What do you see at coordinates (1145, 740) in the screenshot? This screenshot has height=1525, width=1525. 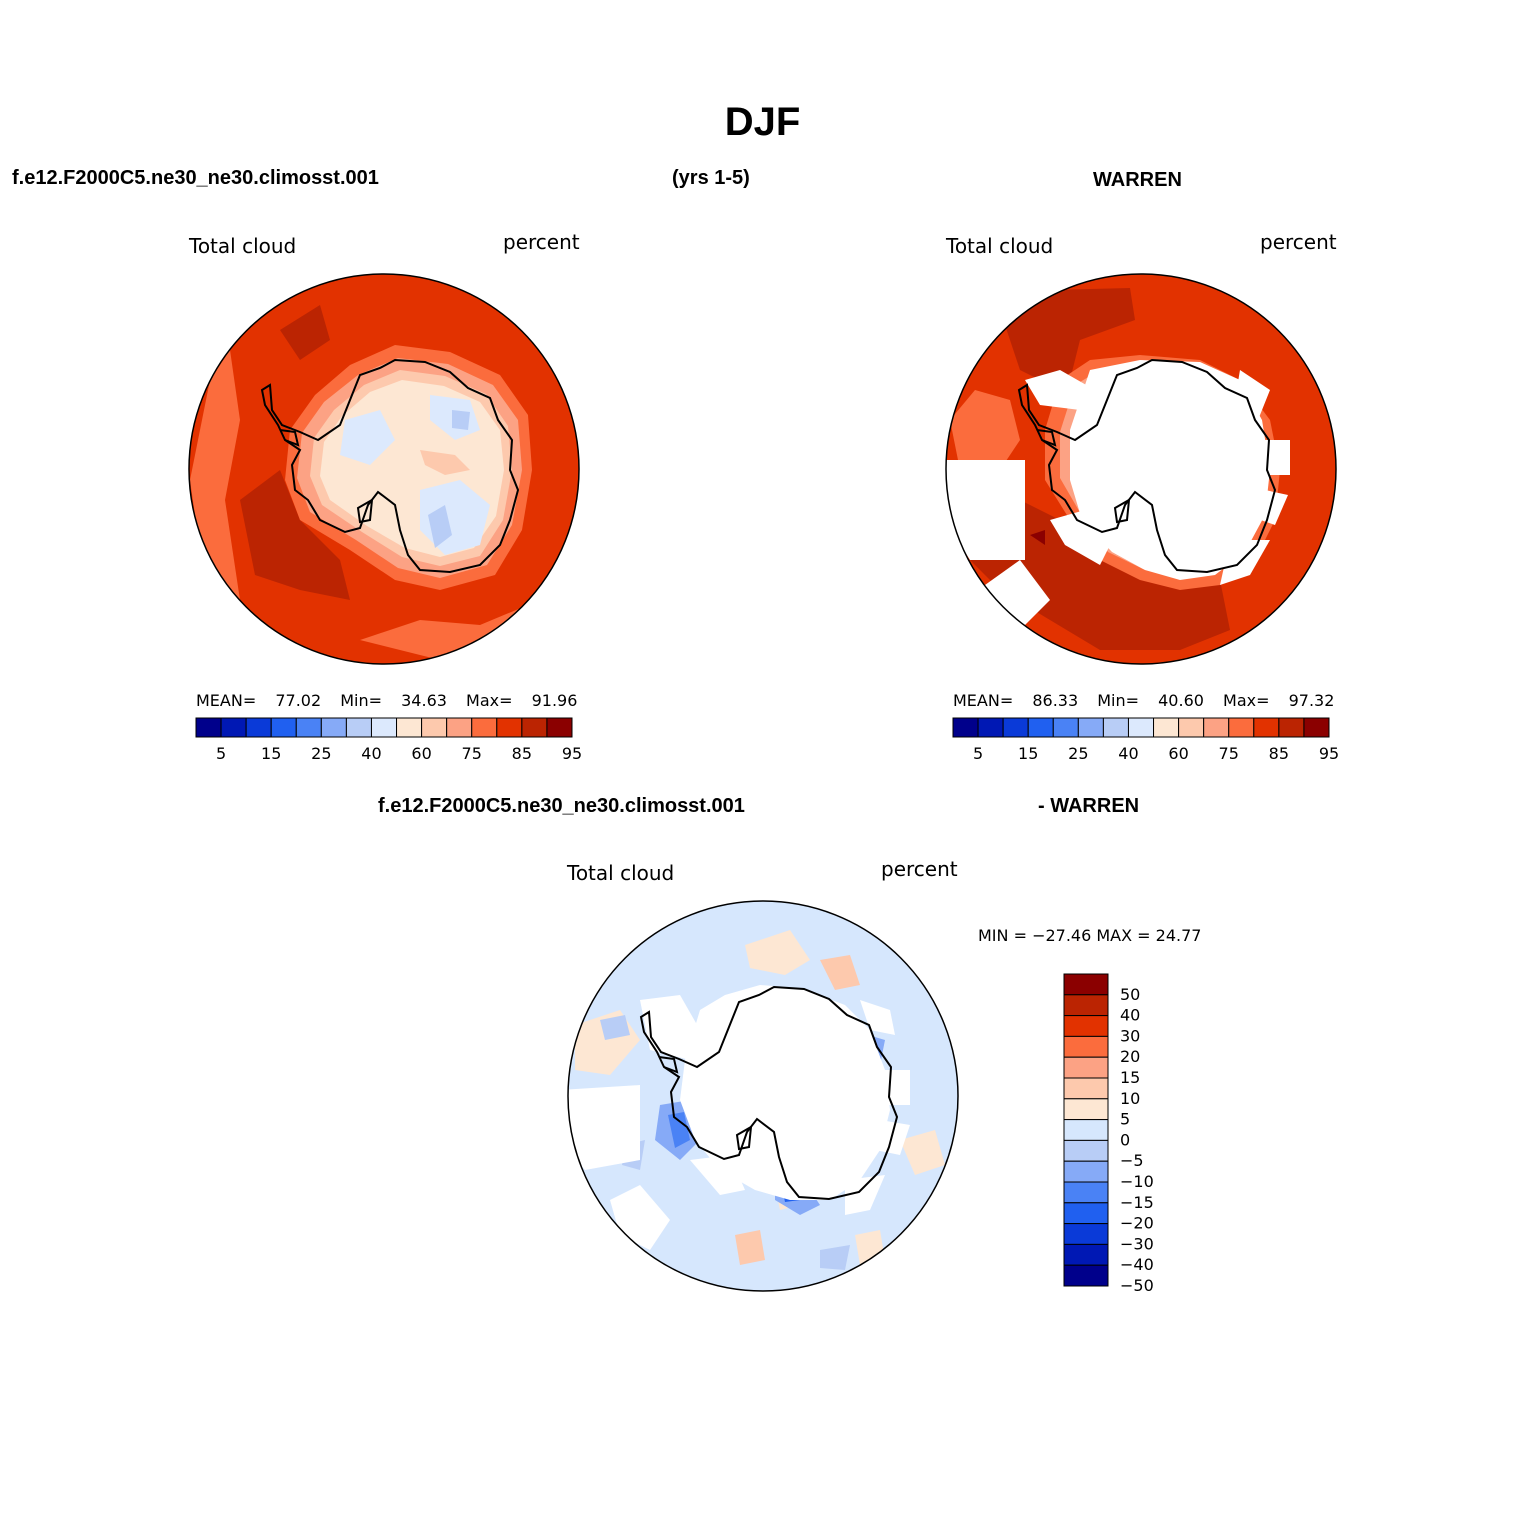 I see `panel2-colorbar: 5 15 25 40 60 75 85 95` at bounding box center [1145, 740].